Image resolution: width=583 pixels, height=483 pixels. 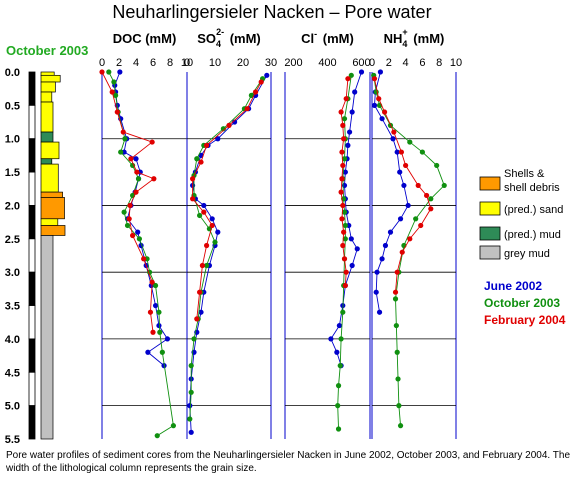 What do you see at coordinates (533, 210) in the screenshot?
I see `legend-label-sand: (pred.) sand` at bounding box center [533, 210].